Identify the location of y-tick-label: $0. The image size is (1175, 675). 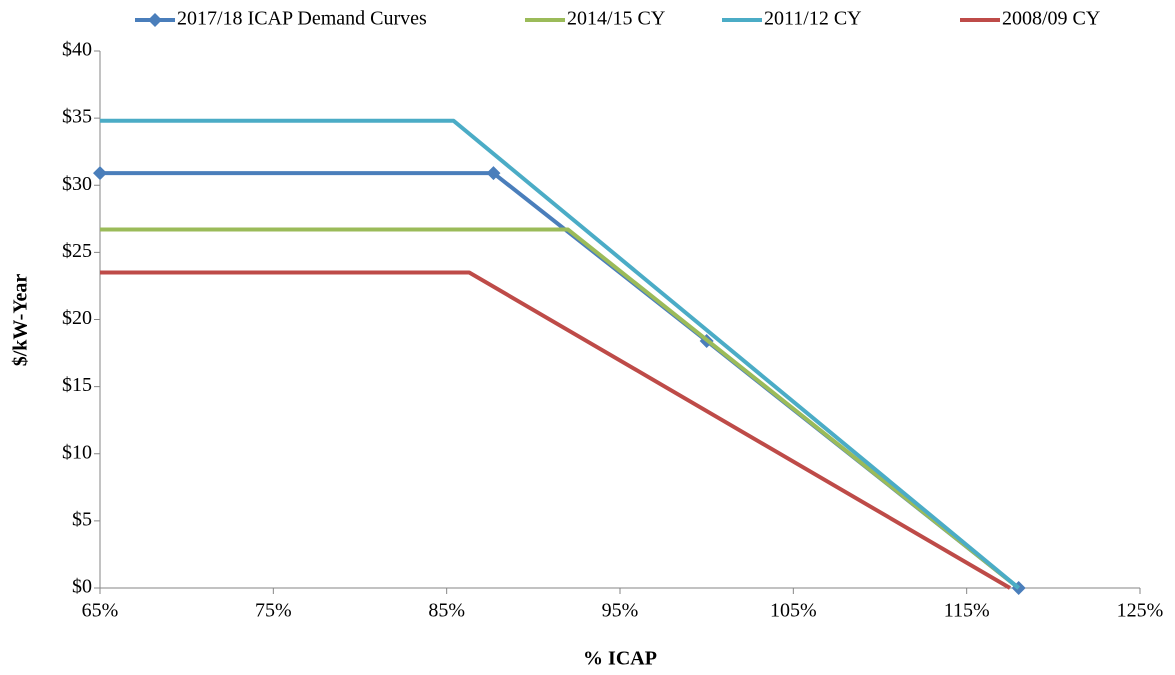
(82, 587).